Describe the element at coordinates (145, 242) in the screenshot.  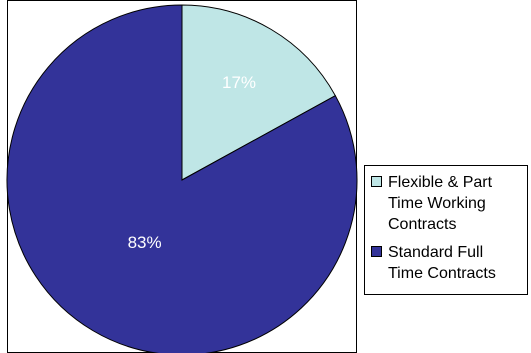
I see `data-label-standard: 83%` at that location.